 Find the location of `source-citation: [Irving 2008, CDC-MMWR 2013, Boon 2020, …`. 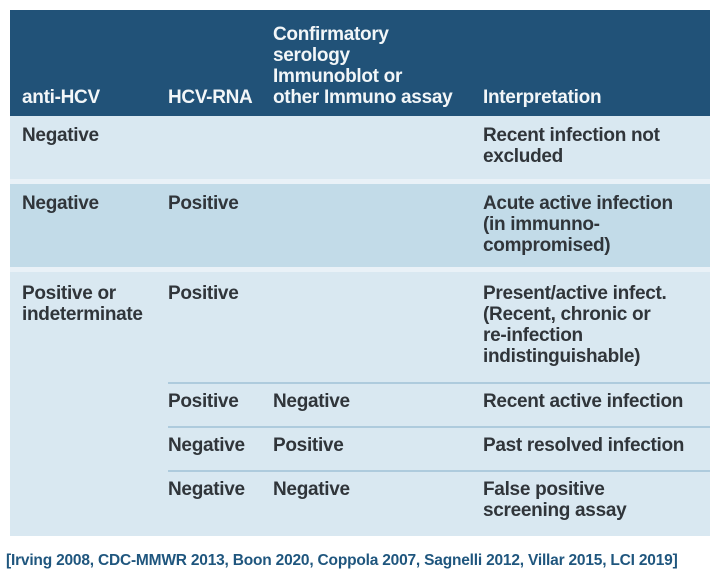

source-citation: [Irving 2008, CDC-MMWR 2013, Boon 2020, … is located at coordinates (342, 560).